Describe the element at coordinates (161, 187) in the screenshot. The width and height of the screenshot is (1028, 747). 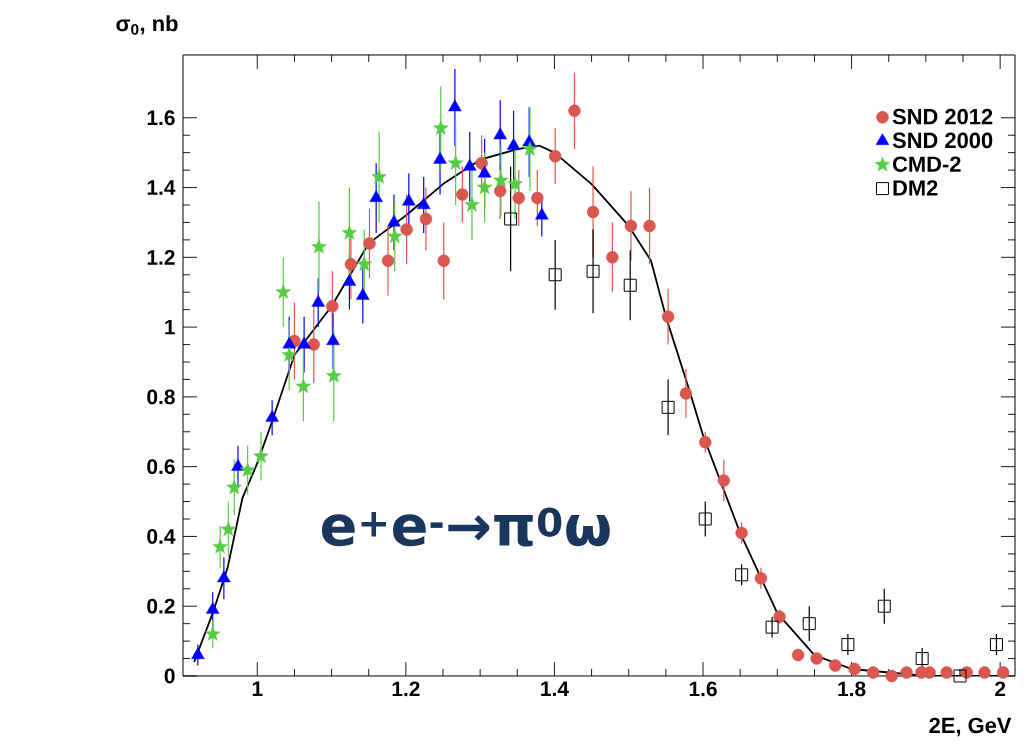
I see `y-tick-label: 1.4` at that location.